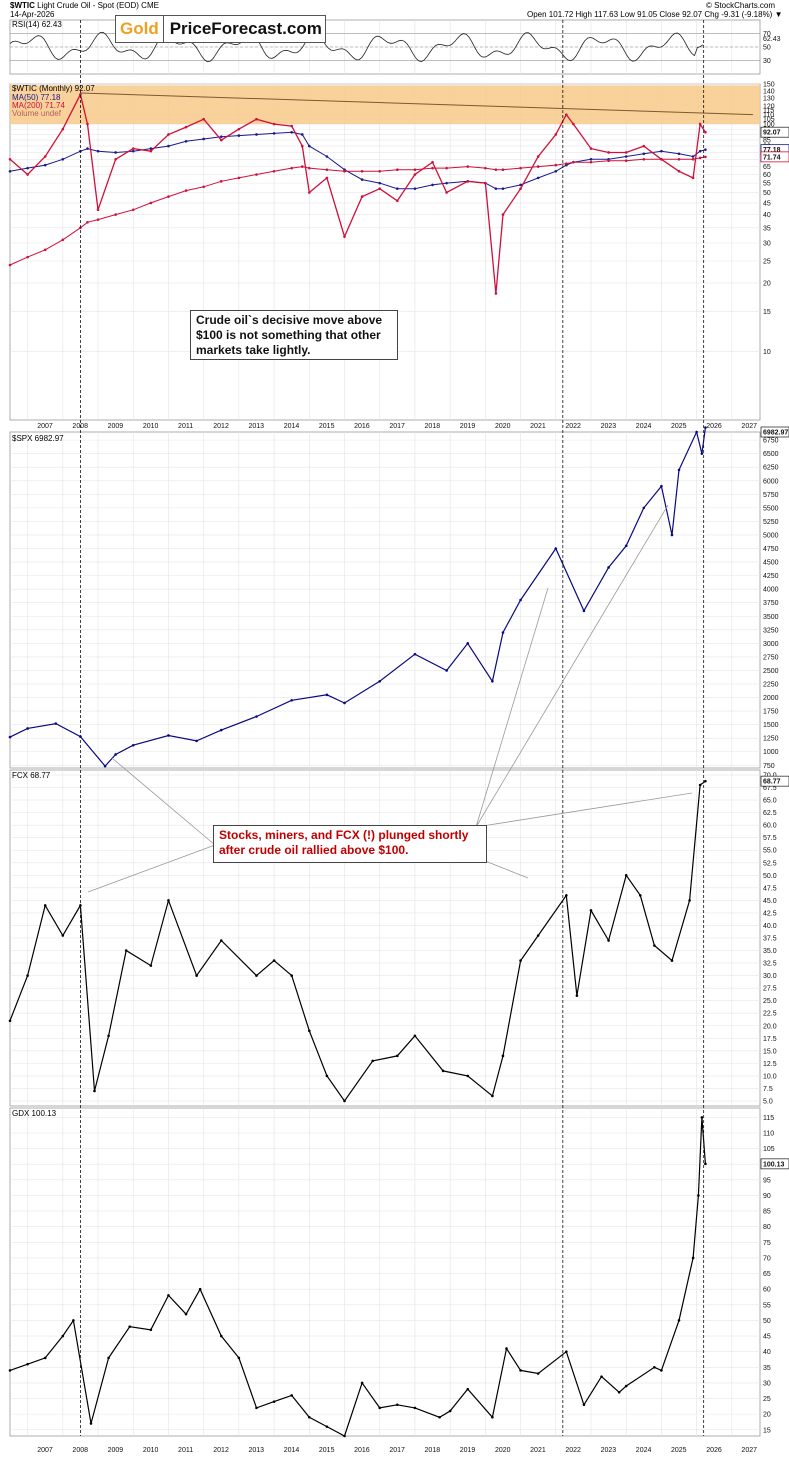 This screenshot has width=789, height=1459. What do you see at coordinates (769, 85) in the screenshot?
I see `oil-tick-150: 150` at bounding box center [769, 85].